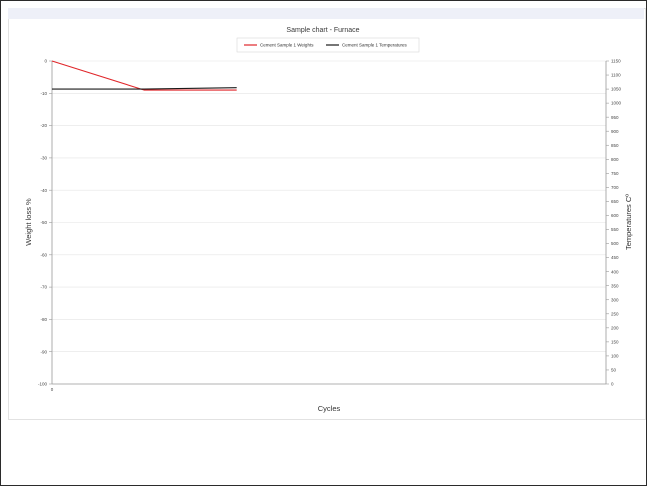  I want to click on left-tick-label: -30, so click(43, 158).